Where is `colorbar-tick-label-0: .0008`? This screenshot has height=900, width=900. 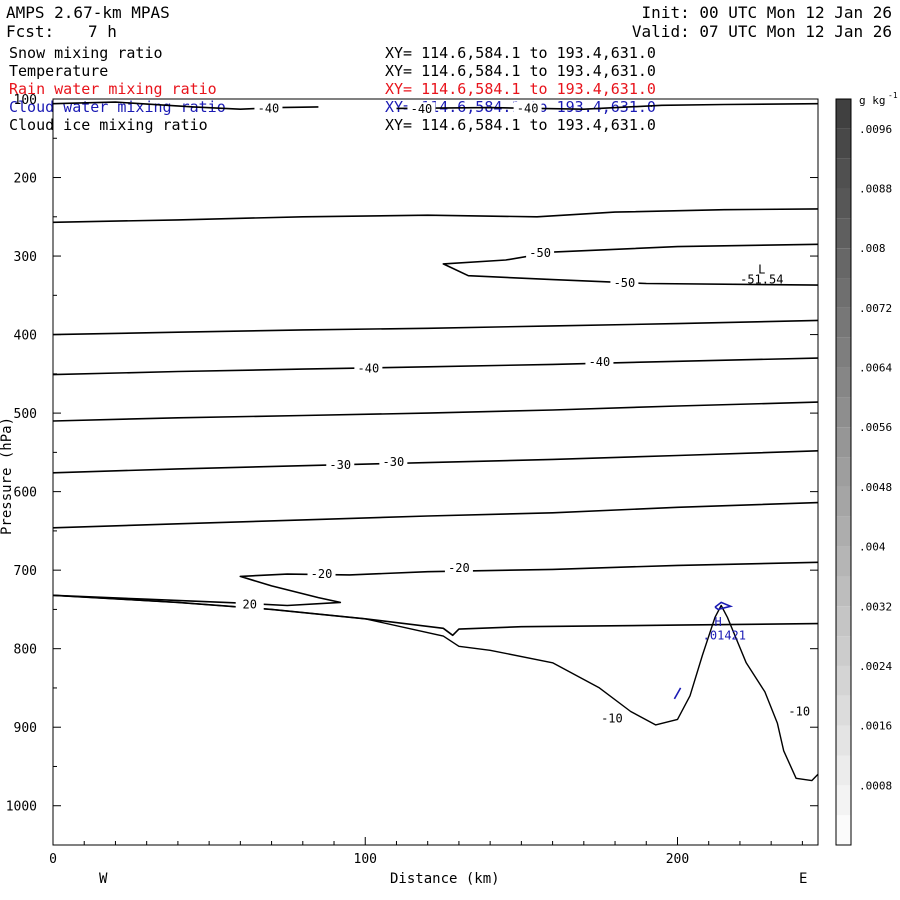
colorbar-tick-label-0: .0008 is located at coordinates (875, 785).